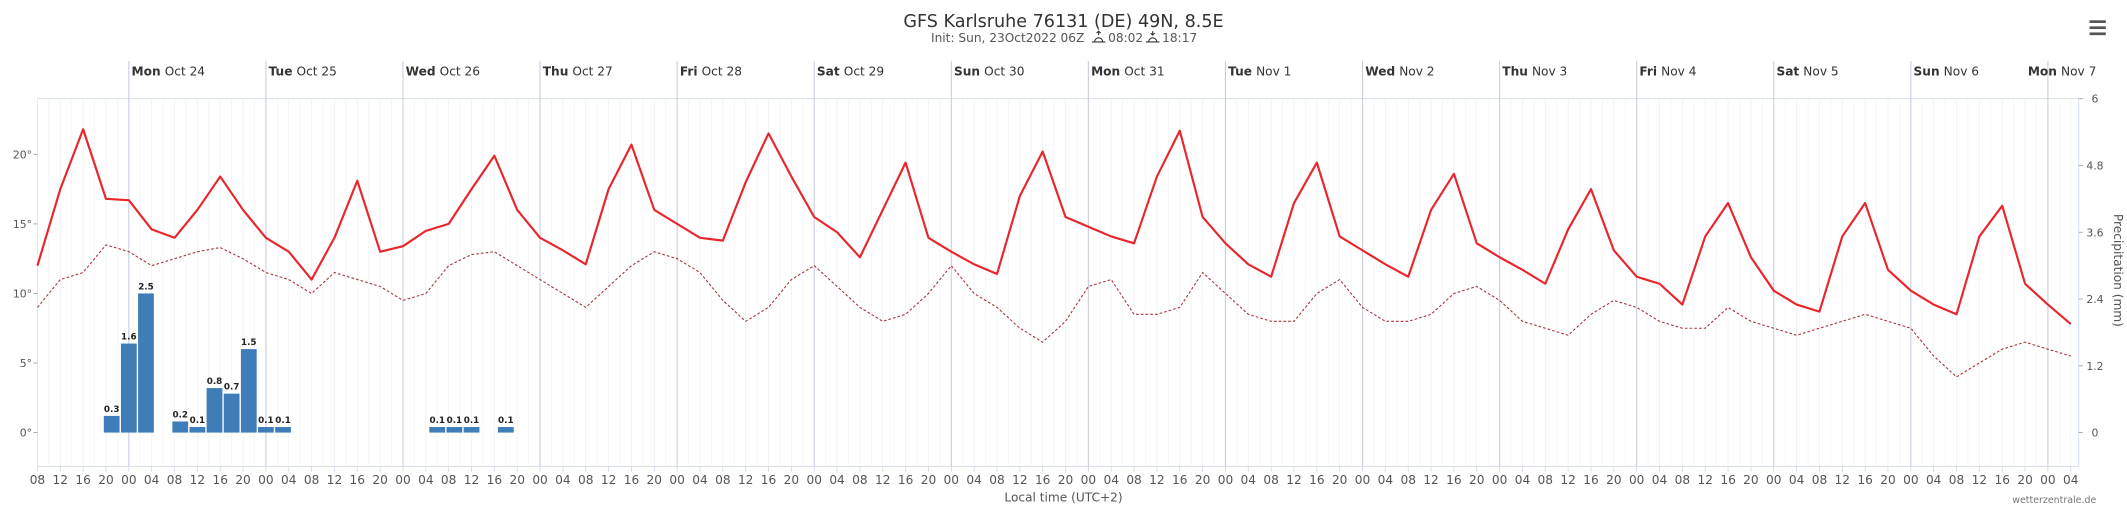 This screenshot has height=515, width=2127. What do you see at coordinates (1820, 72) in the screenshot?
I see `day-date: Nov 5` at bounding box center [1820, 72].